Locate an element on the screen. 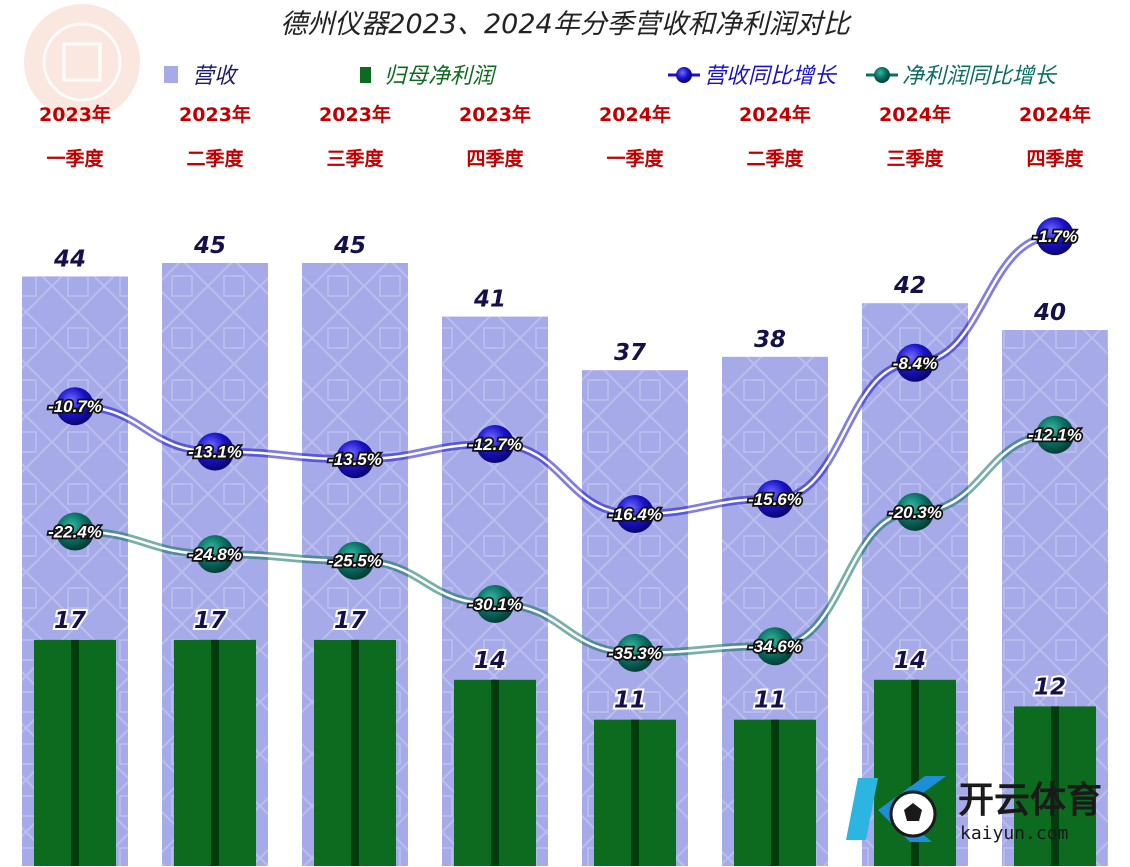 This screenshot has width=1130, height=867. watermark-logo: 开云体育 kaiyun.com is located at coordinates (974, 810).